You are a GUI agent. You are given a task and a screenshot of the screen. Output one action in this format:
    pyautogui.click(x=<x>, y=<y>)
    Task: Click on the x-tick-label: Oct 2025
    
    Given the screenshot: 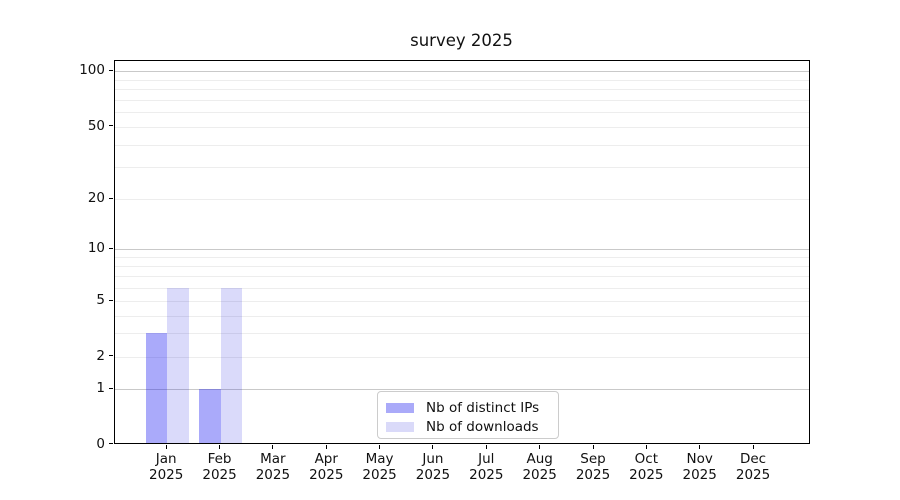 What is the action you would take?
    pyautogui.click(x=646, y=467)
    